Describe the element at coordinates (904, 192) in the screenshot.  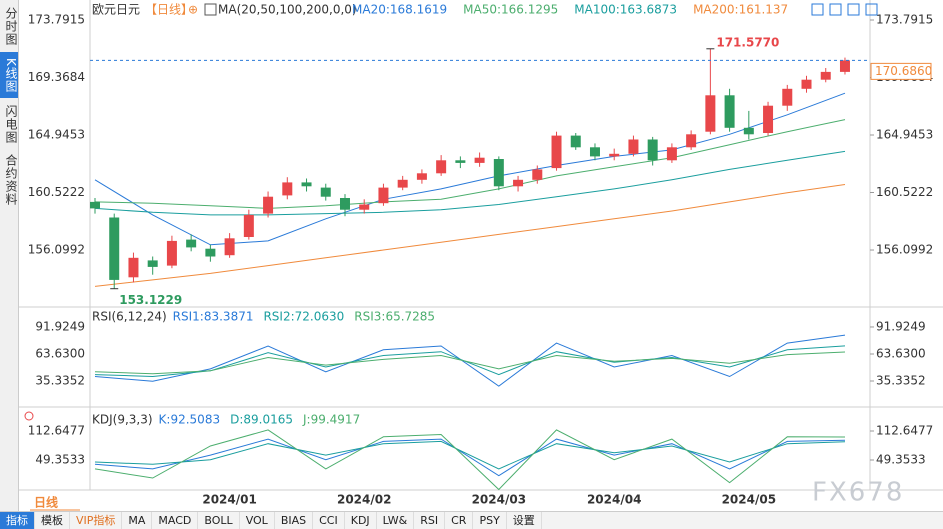
I see `y-tick-label: 160.5222` at that location.